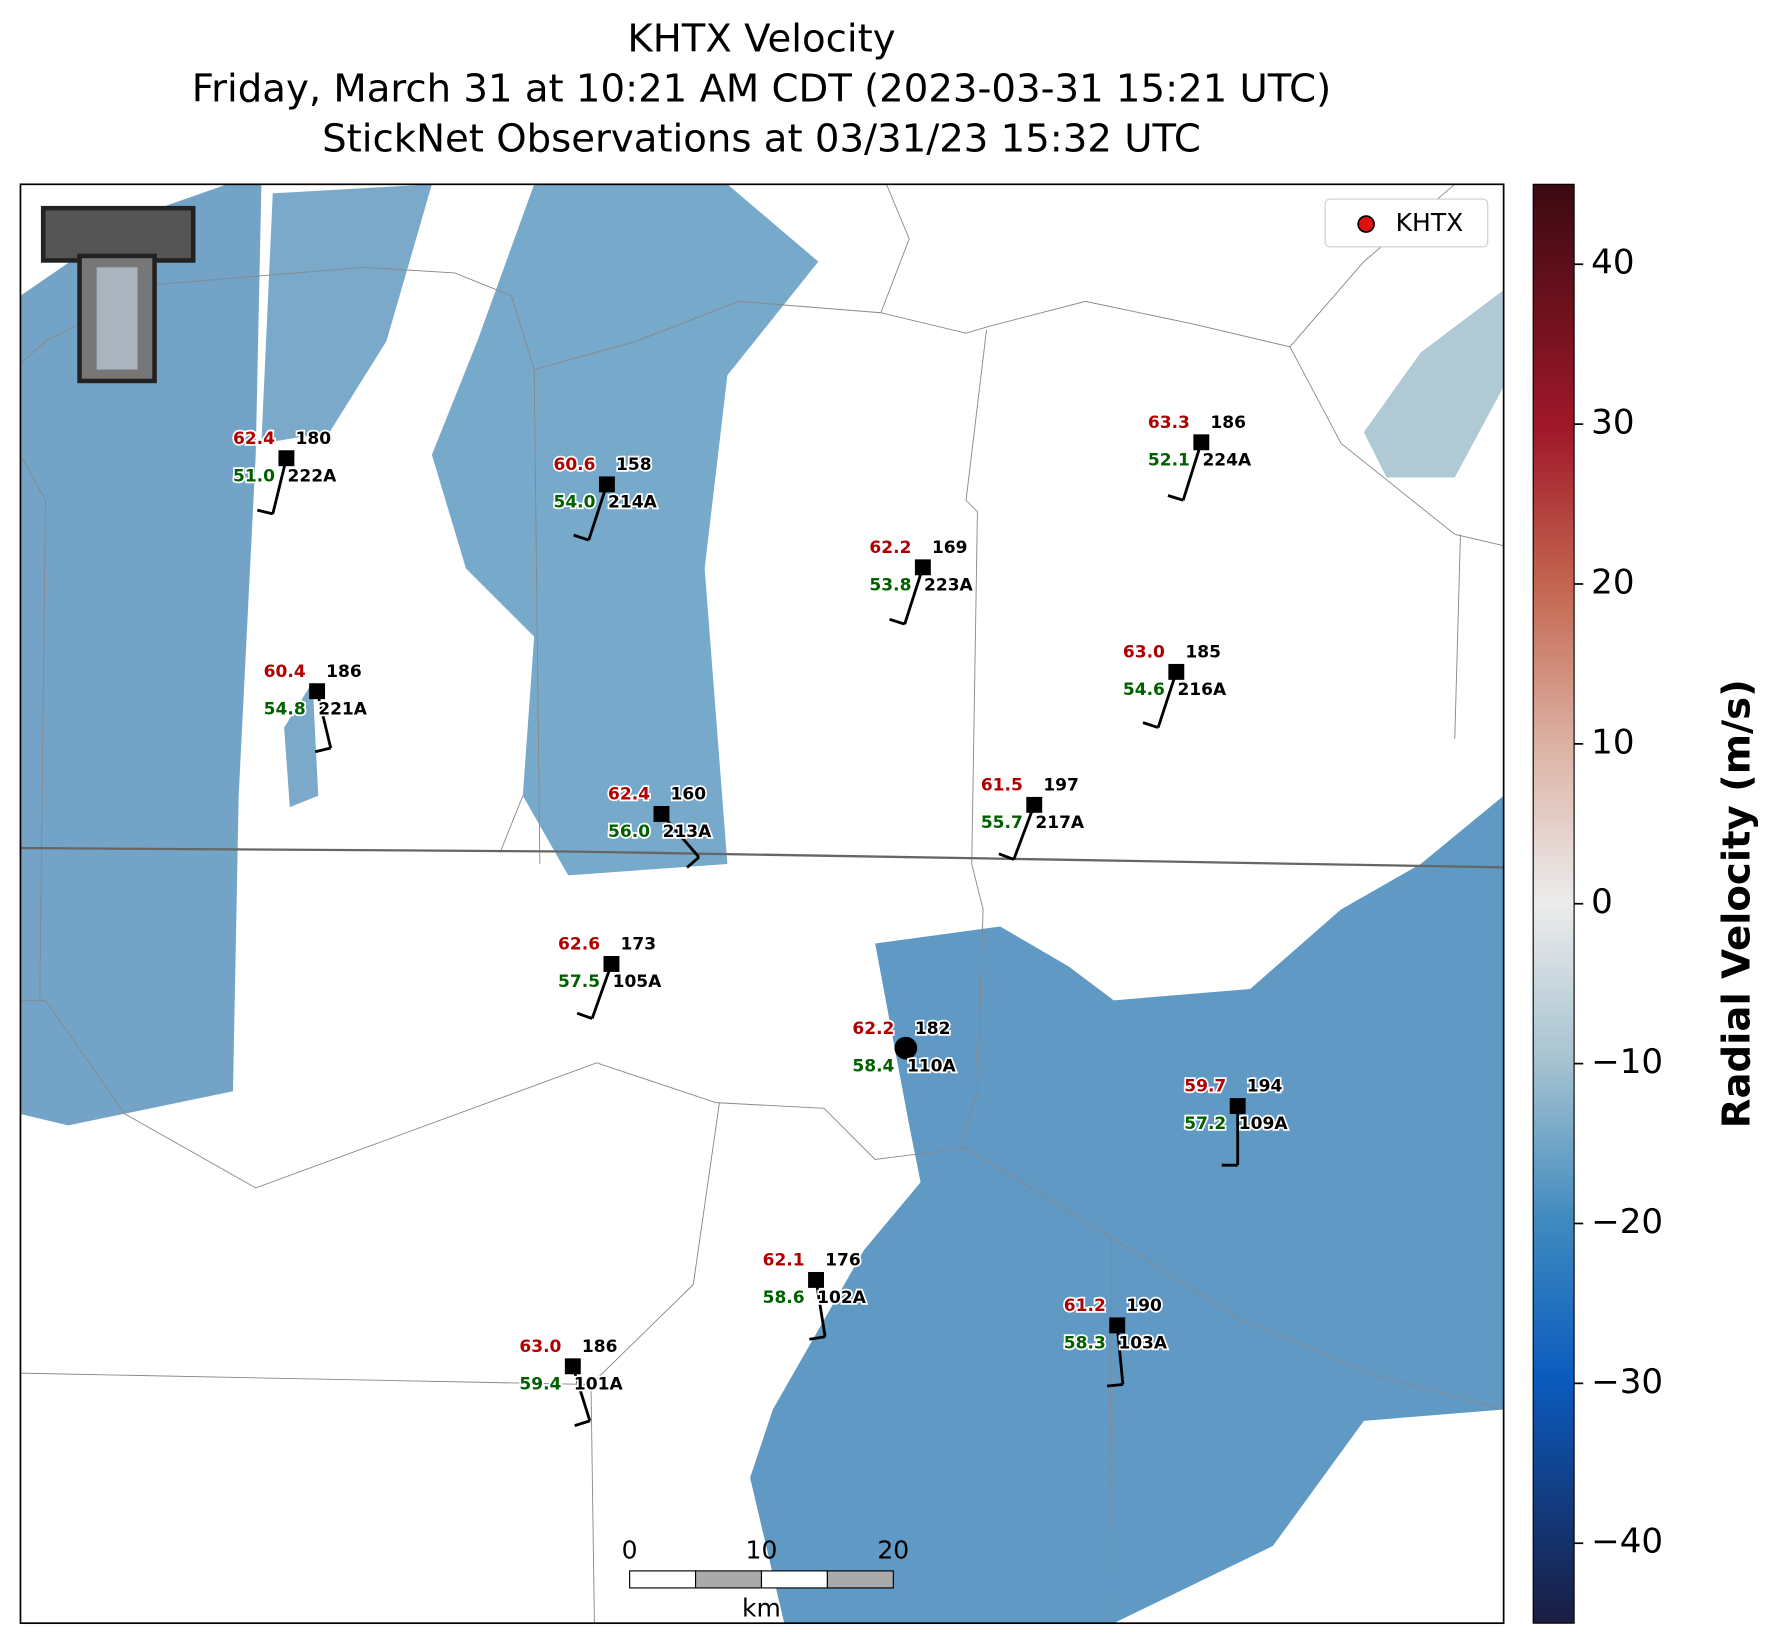  I want to click on station-value: 190, so click(1144, 1306).